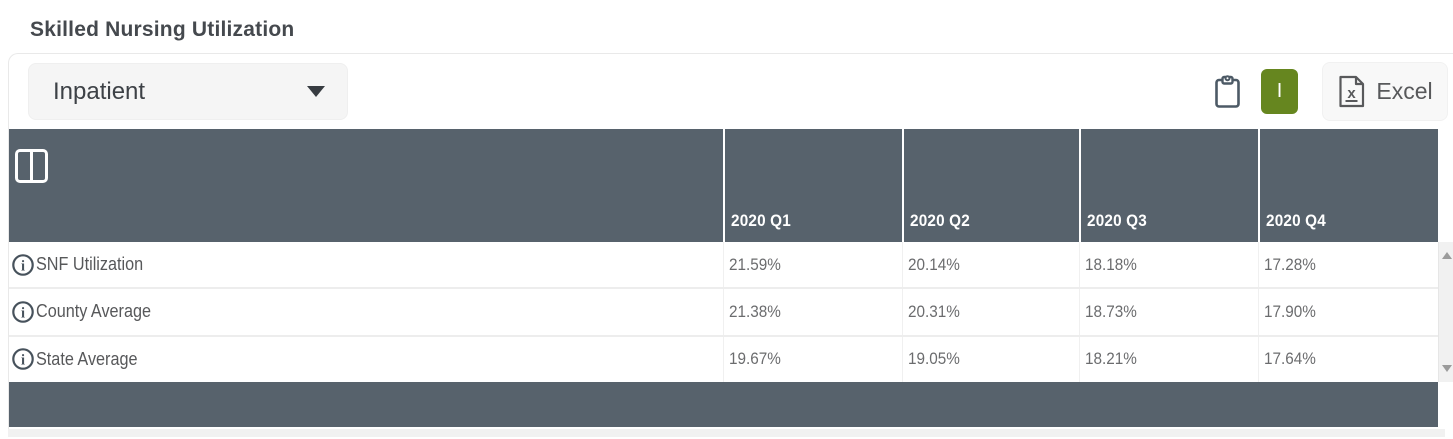  What do you see at coordinates (1348, 185) in the screenshot?
I see `column-header-q4: 2020 Q4` at bounding box center [1348, 185].